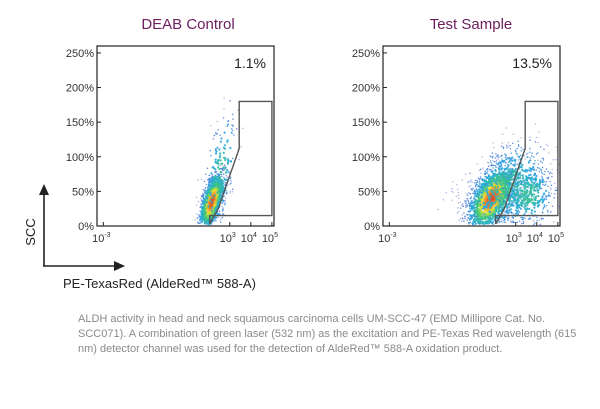 Image resolution: width=600 pixels, height=409 pixels. I want to click on y-tick-label: 50%, so click(369, 192).